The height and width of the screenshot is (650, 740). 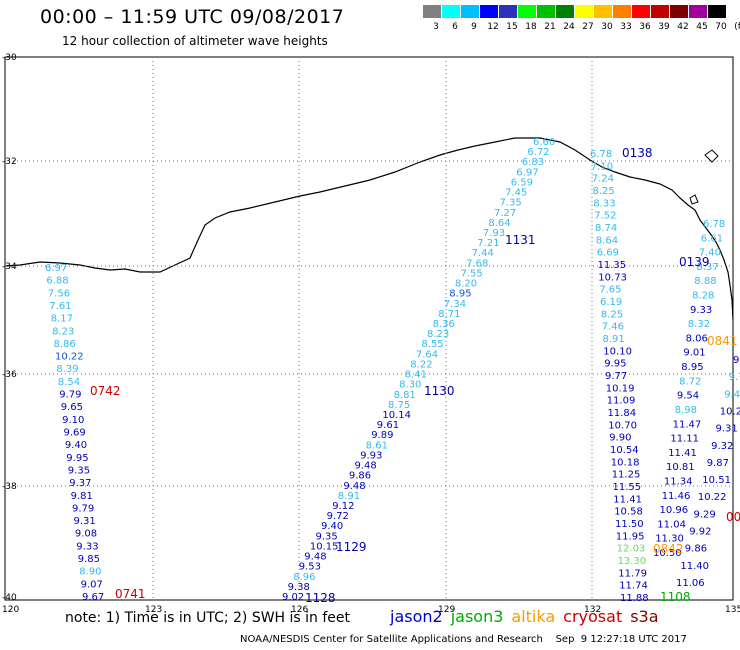 I want to click on wave-height-label: 8.28, so click(x=703, y=296).